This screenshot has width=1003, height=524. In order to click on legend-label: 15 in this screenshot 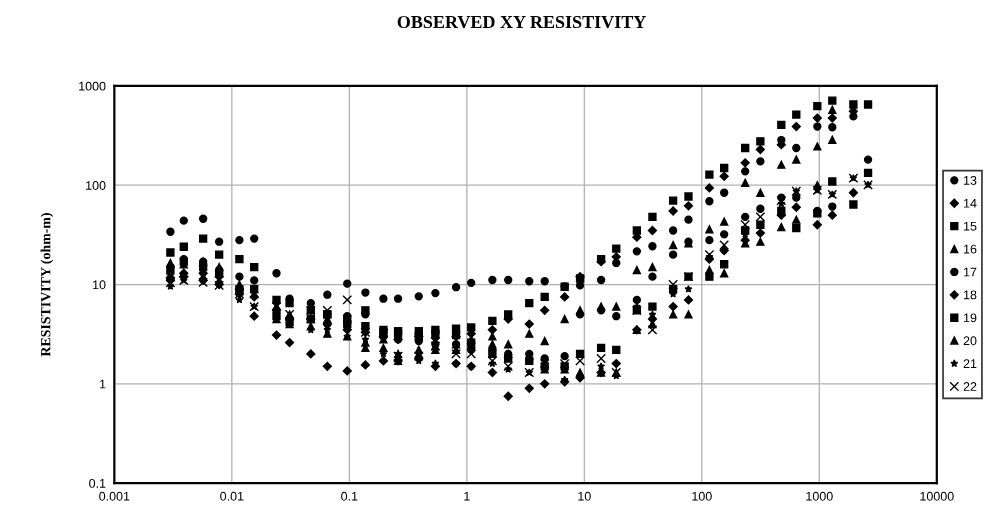, I will do `click(970, 226)`.